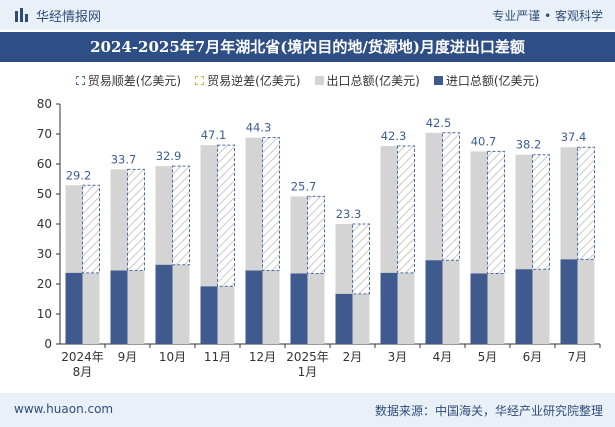 The image size is (615, 427). What do you see at coordinates (394, 136) in the screenshot?
I see `surplus-data-label: 42.3` at bounding box center [394, 136].